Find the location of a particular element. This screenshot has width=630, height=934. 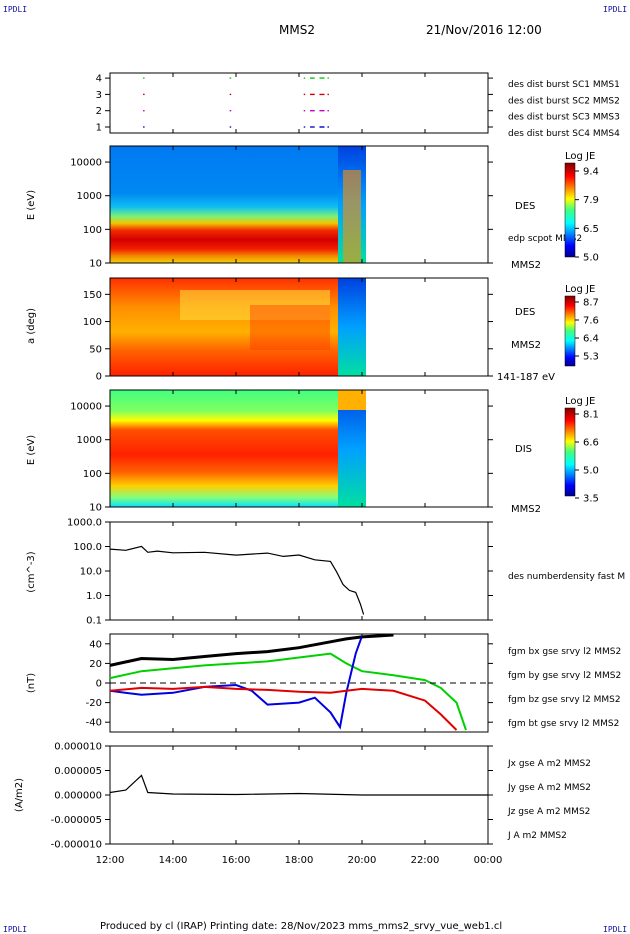

density-yticks: 0.1 1.0 10.0 100.0 1000.0 is located at coordinates (280, 572).